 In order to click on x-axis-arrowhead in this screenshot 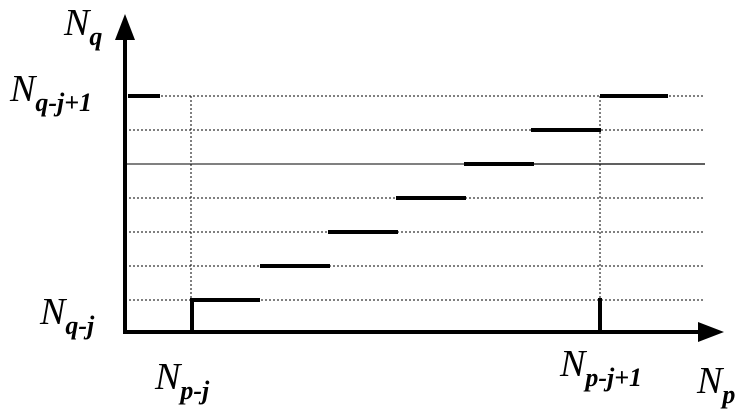, I will do `click(711, 332)`.